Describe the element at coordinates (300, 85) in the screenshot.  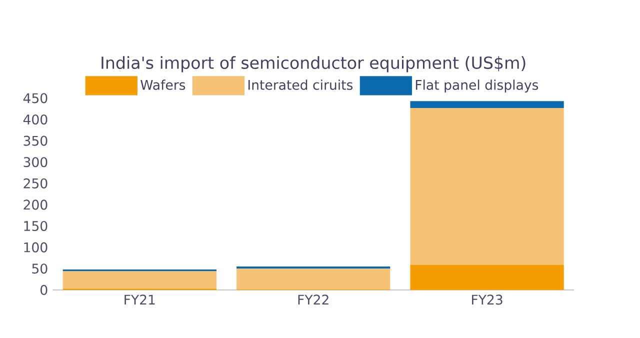
I see `legend-label: Interated ciruits` at that location.